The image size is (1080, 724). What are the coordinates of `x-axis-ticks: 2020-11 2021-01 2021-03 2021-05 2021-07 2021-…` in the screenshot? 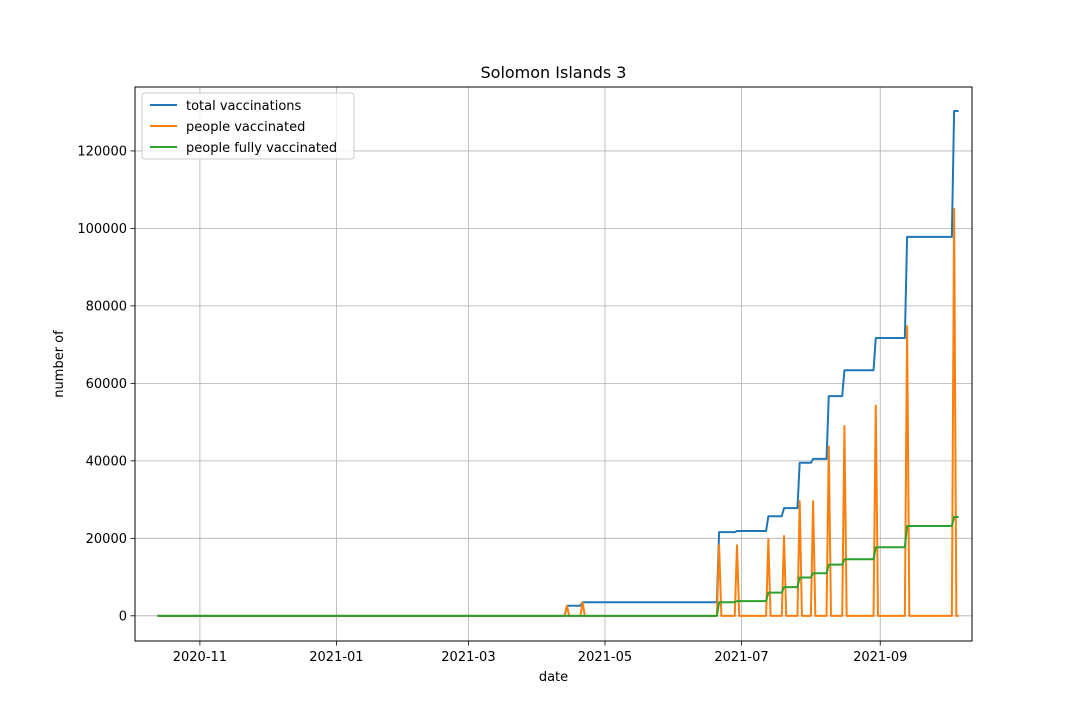 It's located at (540, 653).